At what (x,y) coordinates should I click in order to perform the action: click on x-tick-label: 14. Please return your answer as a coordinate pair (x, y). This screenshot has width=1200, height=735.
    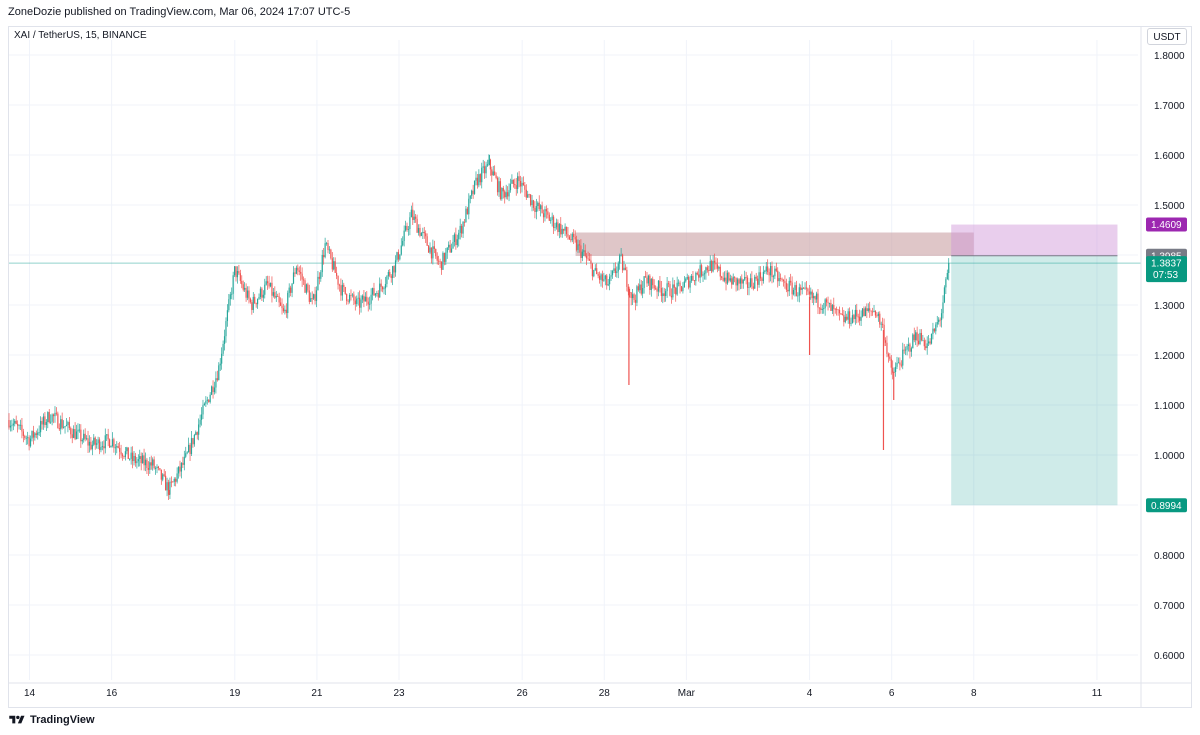
    Looking at the image, I should click on (30, 693).